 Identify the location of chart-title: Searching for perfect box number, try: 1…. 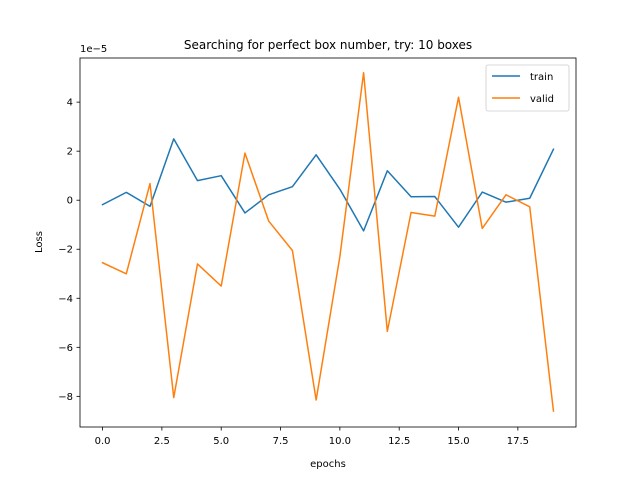
(328, 45).